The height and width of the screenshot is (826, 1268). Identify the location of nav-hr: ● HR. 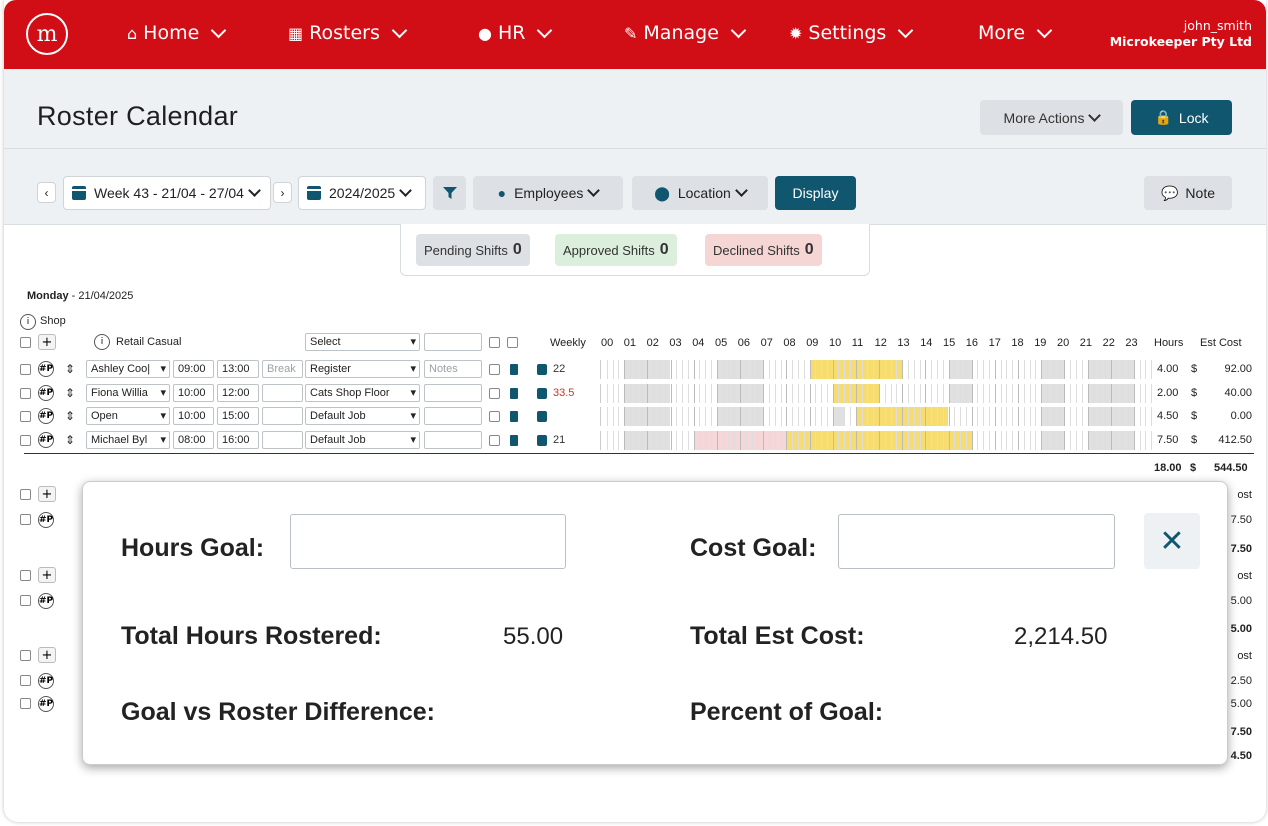
(515, 33).